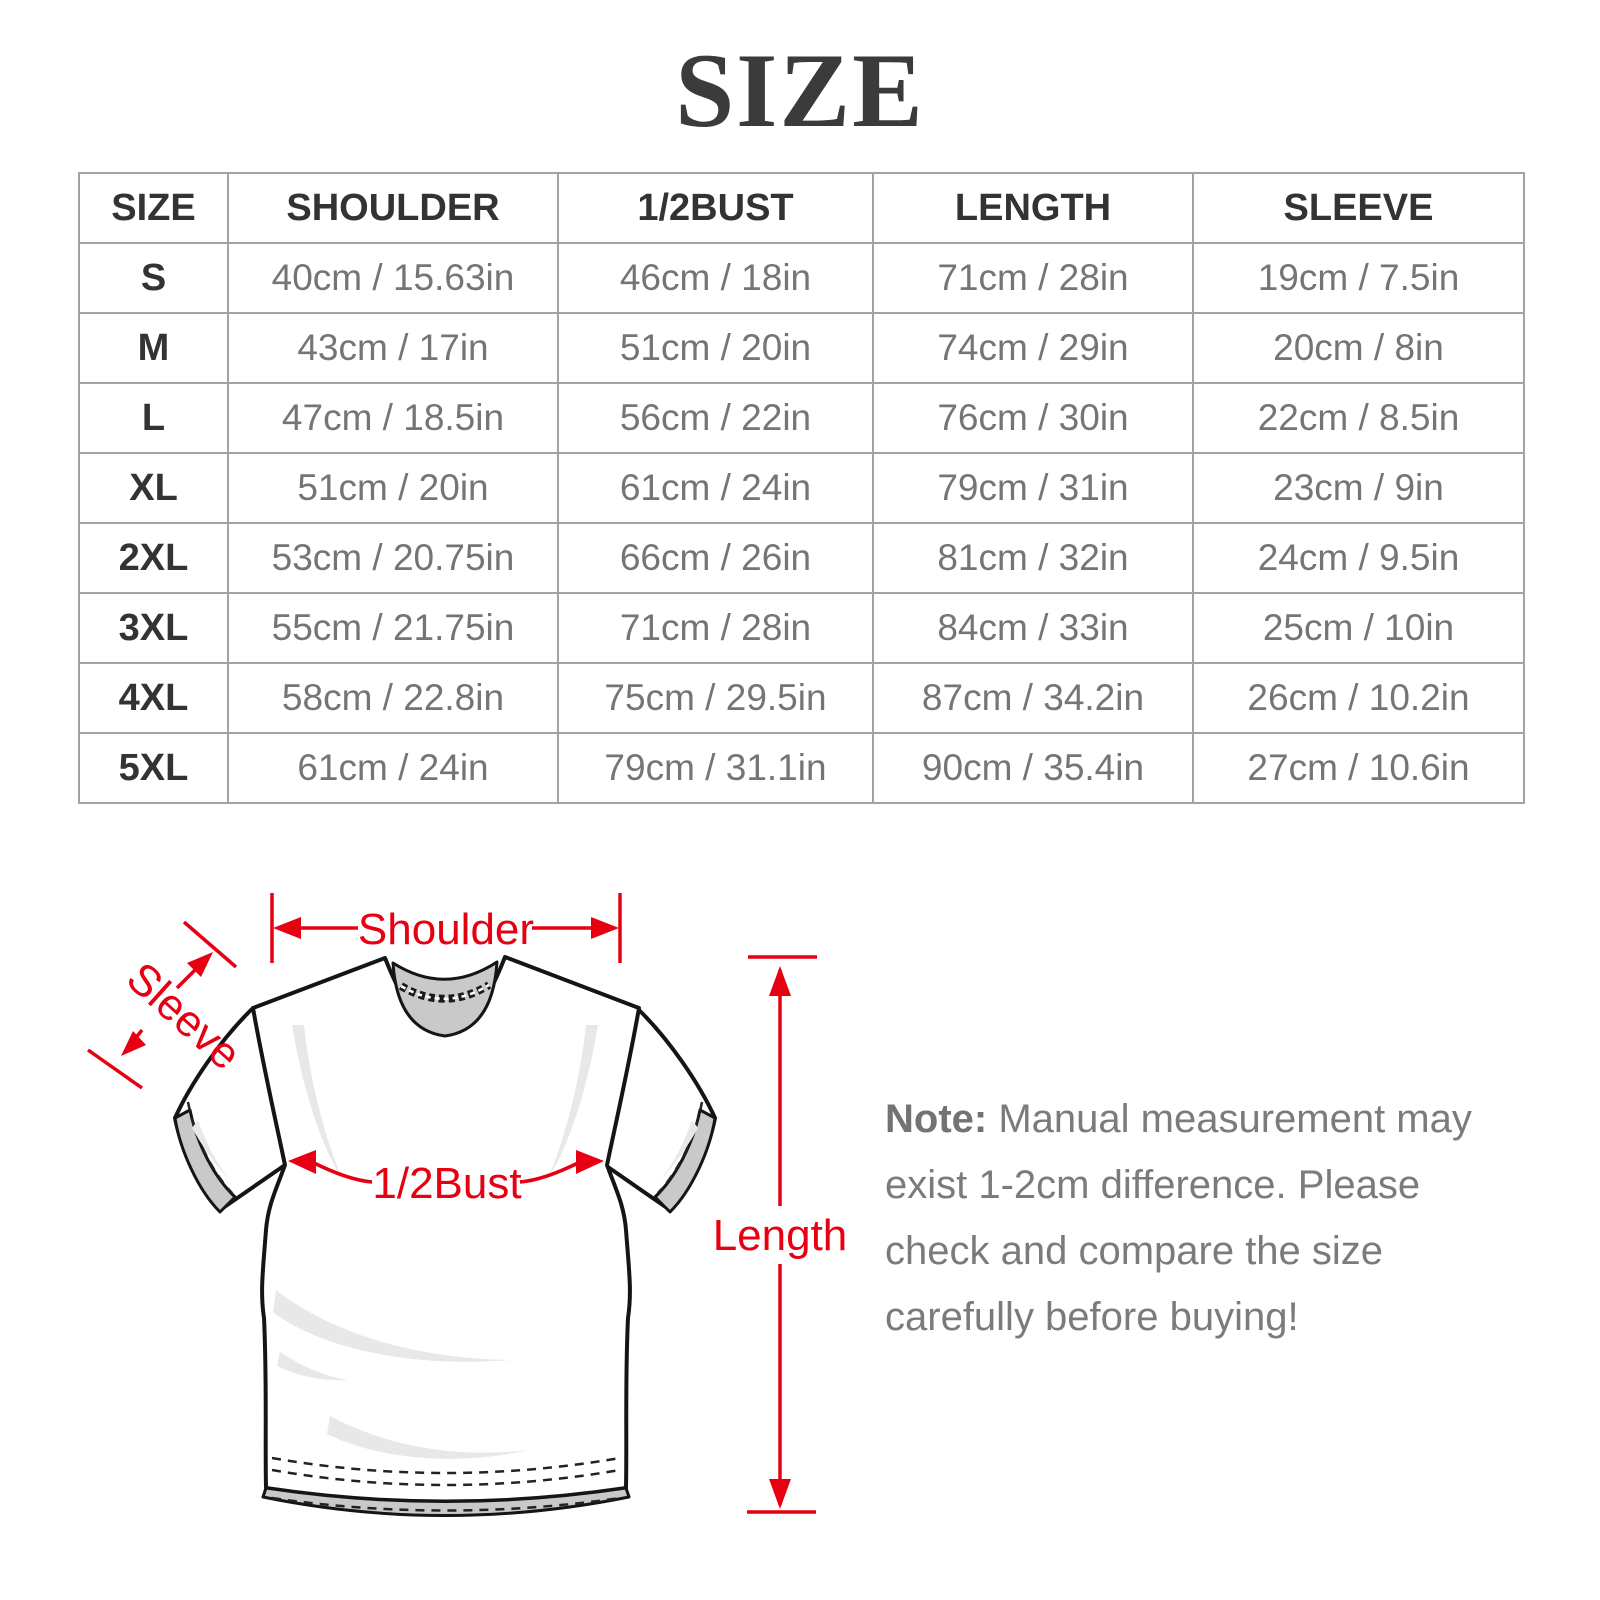 The height and width of the screenshot is (1600, 1600). What do you see at coordinates (1033, 208) in the screenshot?
I see `header-length: LENGTH` at bounding box center [1033, 208].